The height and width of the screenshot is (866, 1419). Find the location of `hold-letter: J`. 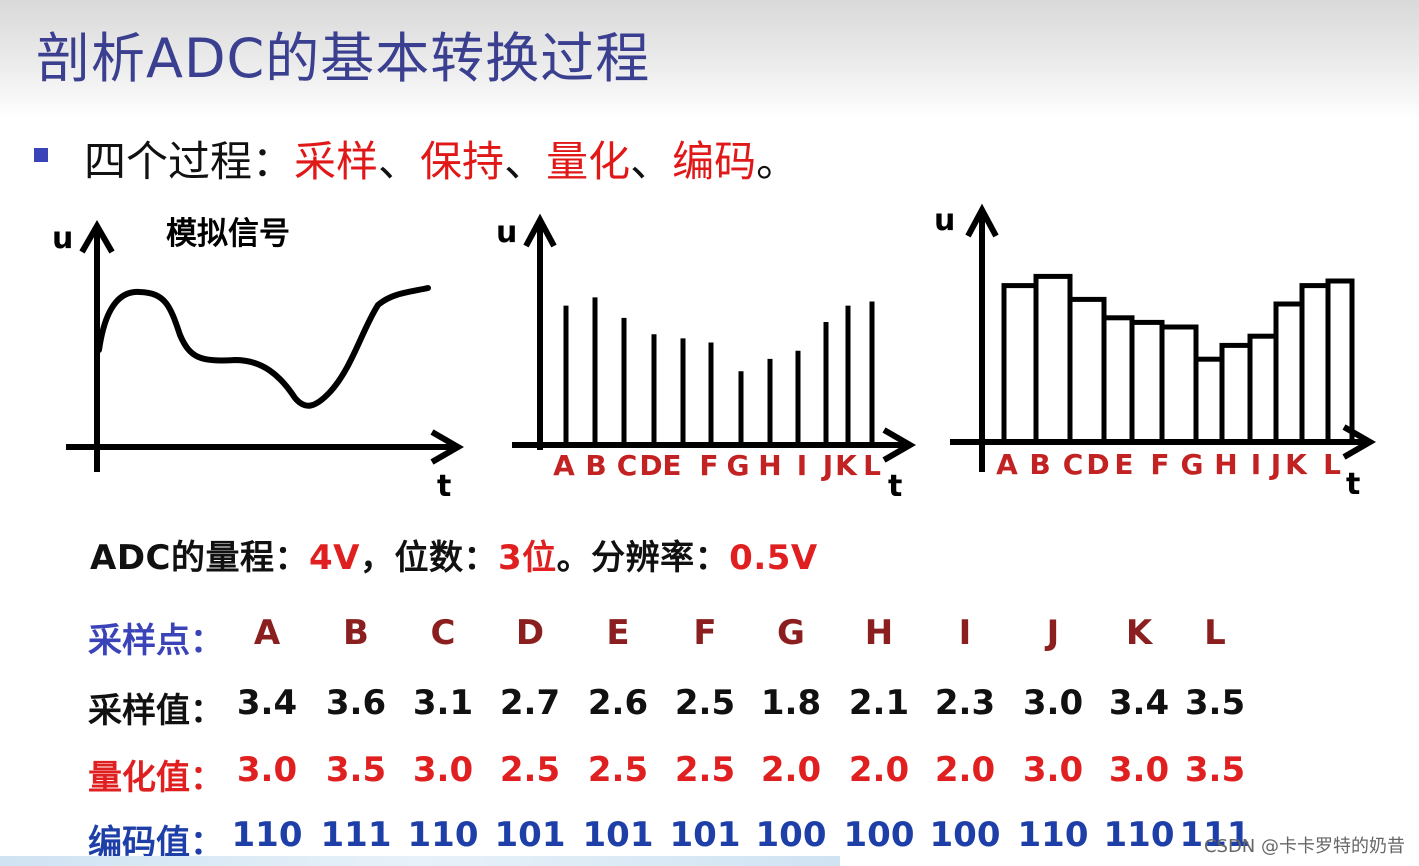

hold-letter: J is located at coordinates (1275, 464).